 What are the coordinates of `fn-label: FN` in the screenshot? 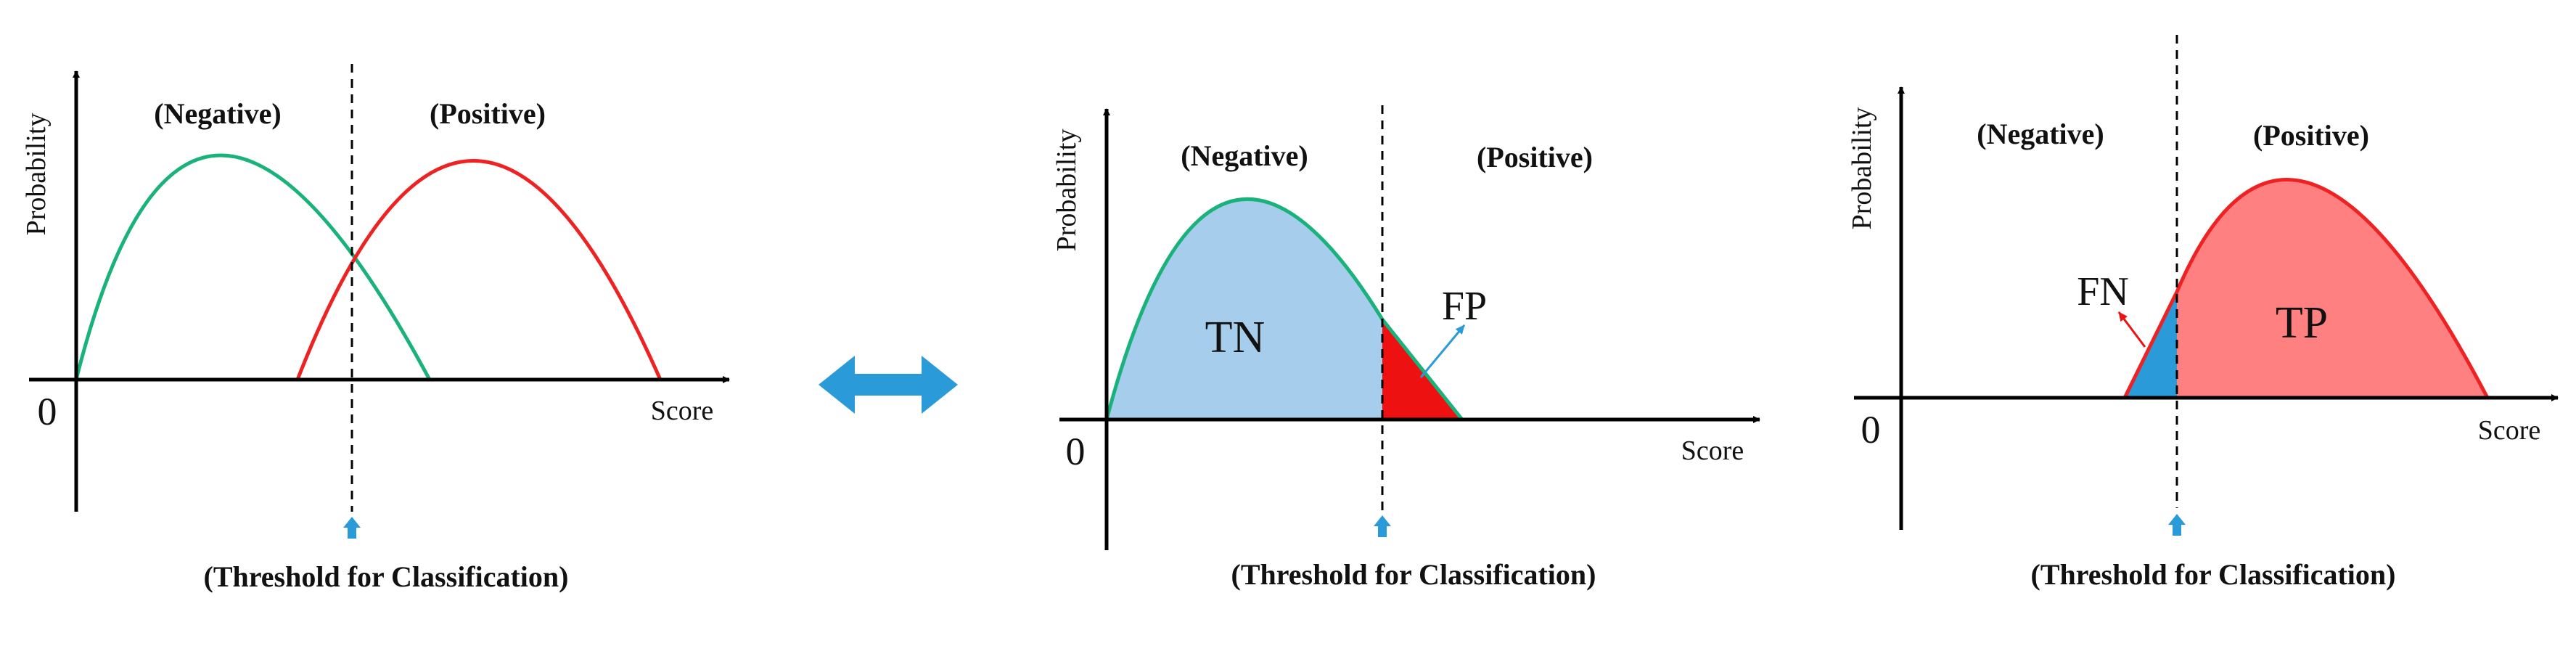 It's located at (2103, 291).